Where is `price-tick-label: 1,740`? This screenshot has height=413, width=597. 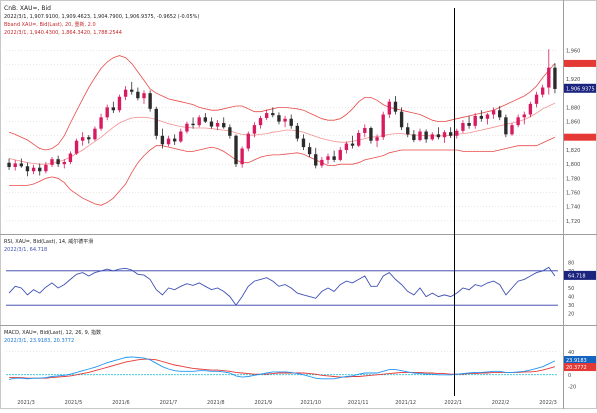 price-tick-label: 1,740 is located at coordinates (573, 208).